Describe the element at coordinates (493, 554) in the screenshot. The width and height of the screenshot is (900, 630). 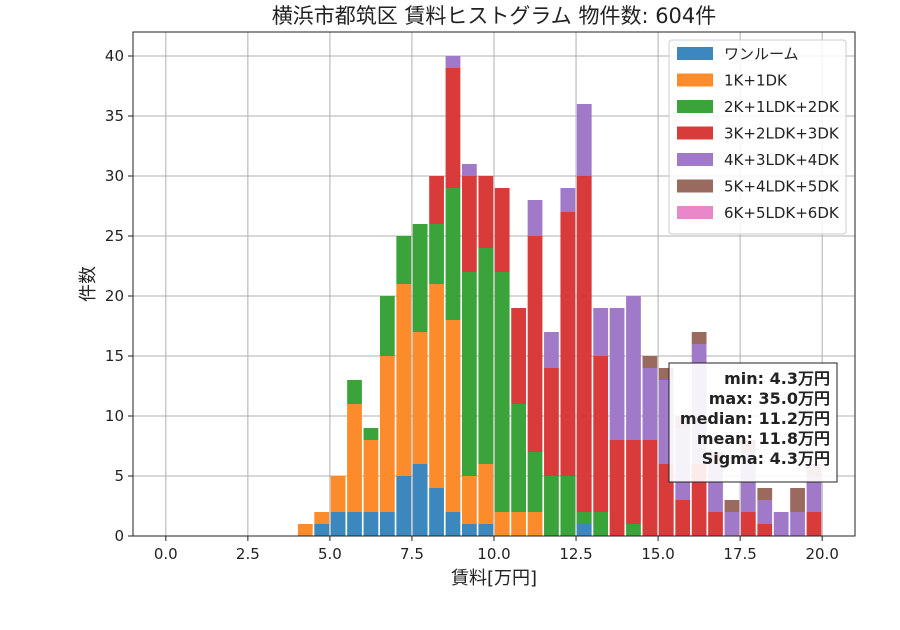
I see `x-tick-label: 10.0` at that location.